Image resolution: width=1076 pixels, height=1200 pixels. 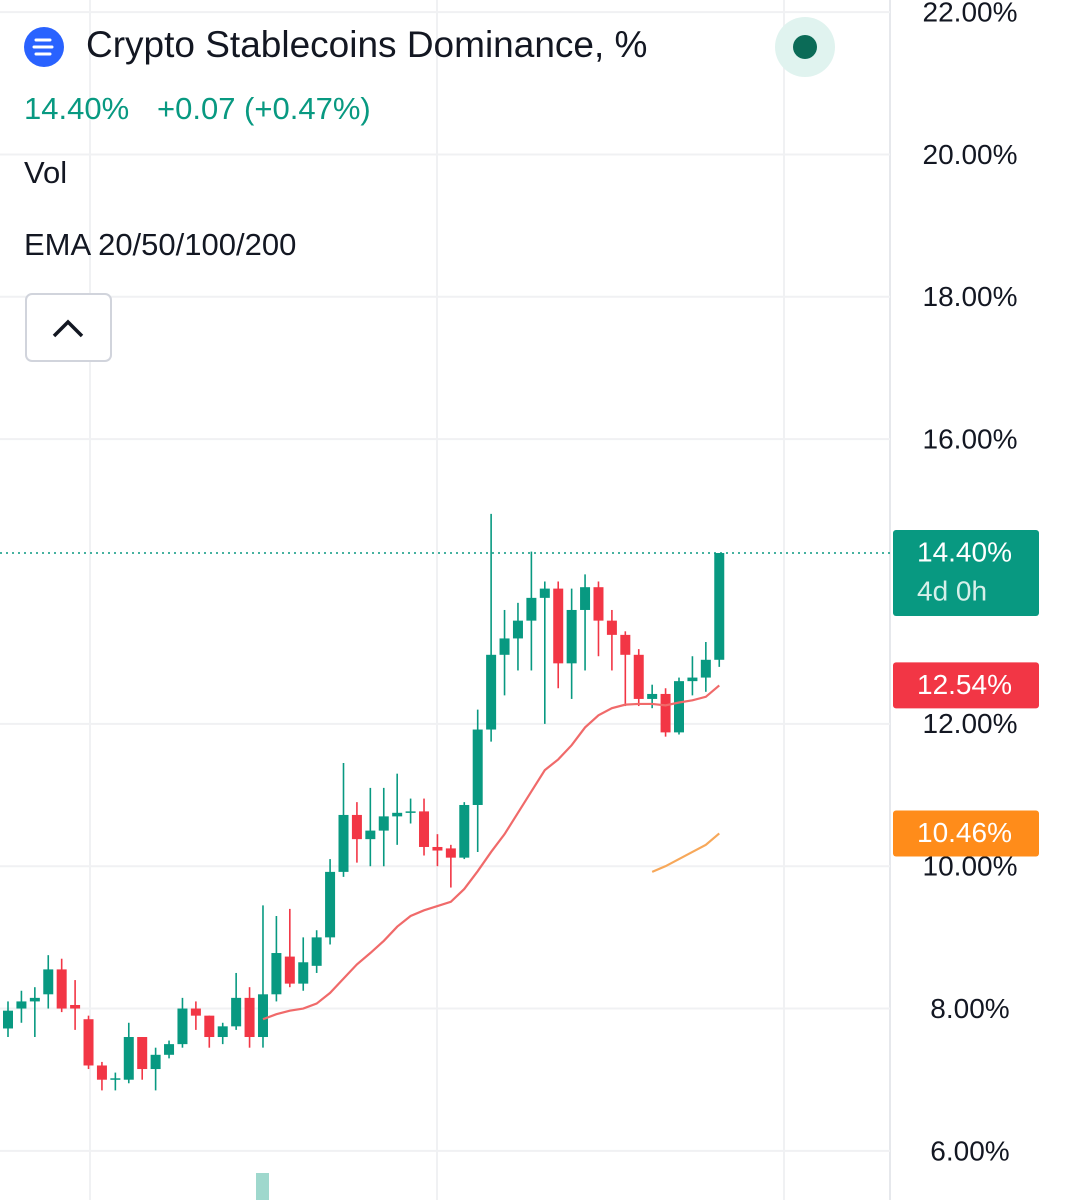 I want to click on y-tick-label: 20.00%, so click(x=970, y=154).